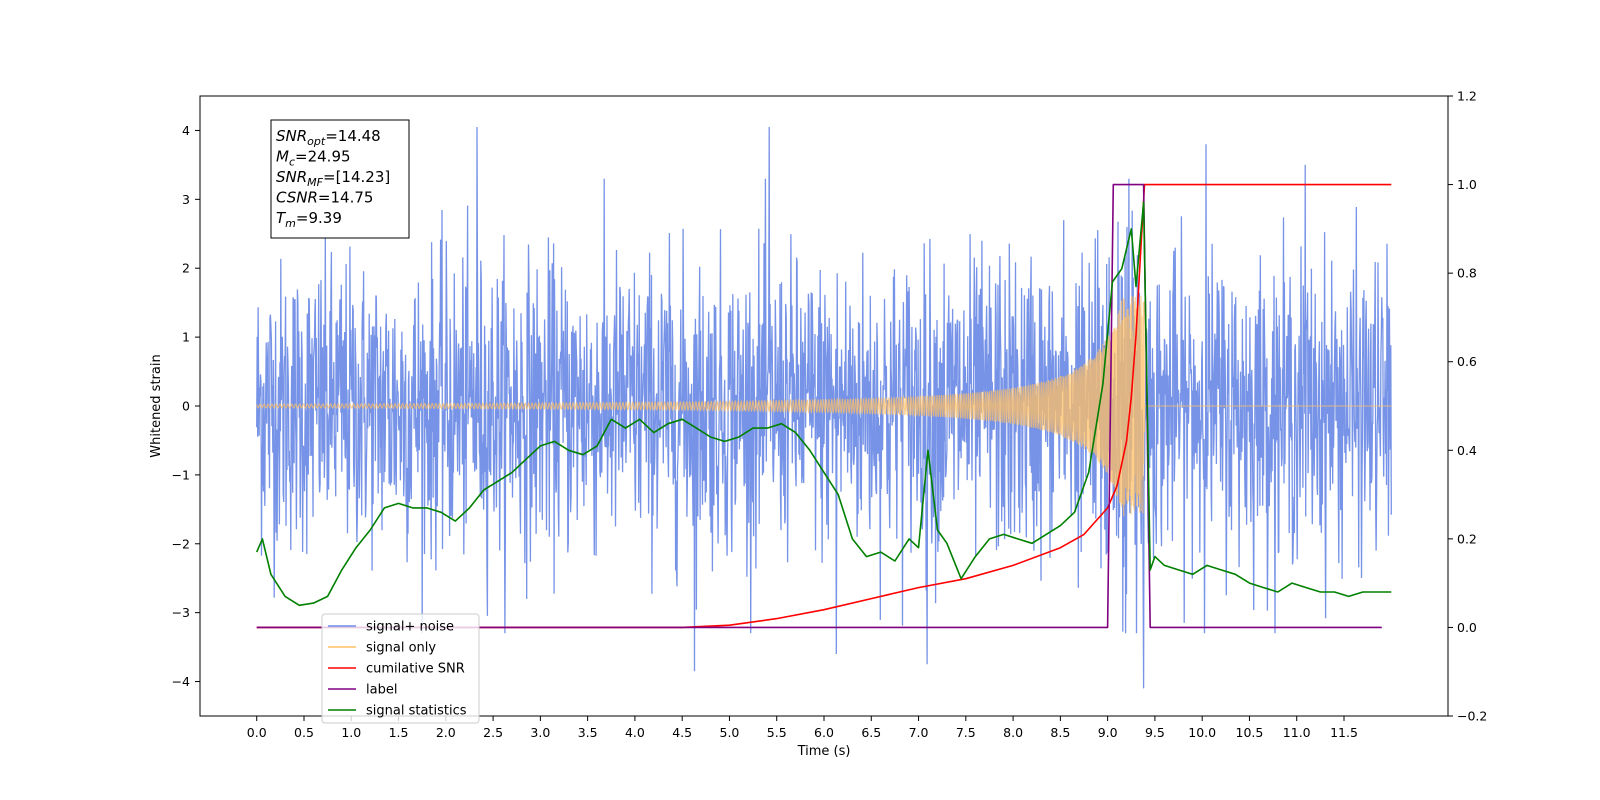  What do you see at coordinates (181, 474) in the screenshot?
I see `y-tick-label: −1` at bounding box center [181, 474].